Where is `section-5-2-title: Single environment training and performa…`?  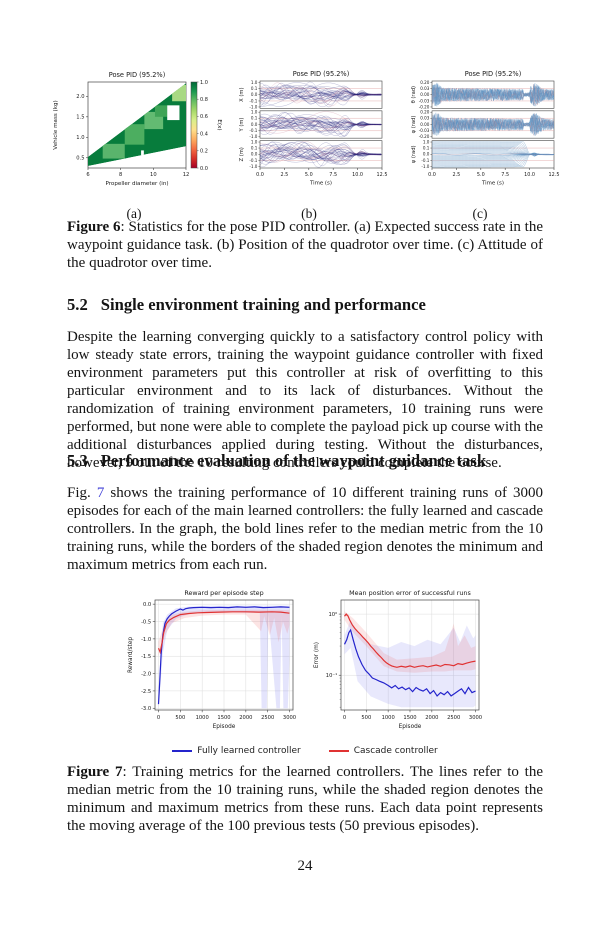 section-5-2-title: Single environment training and performa… is located at coordinates (263, 304).